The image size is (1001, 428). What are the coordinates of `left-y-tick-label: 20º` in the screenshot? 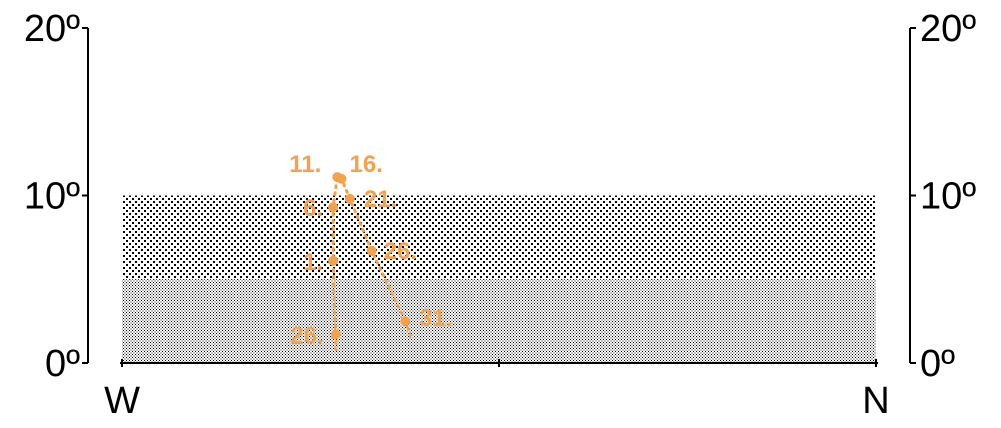 It's located at (52, 29).